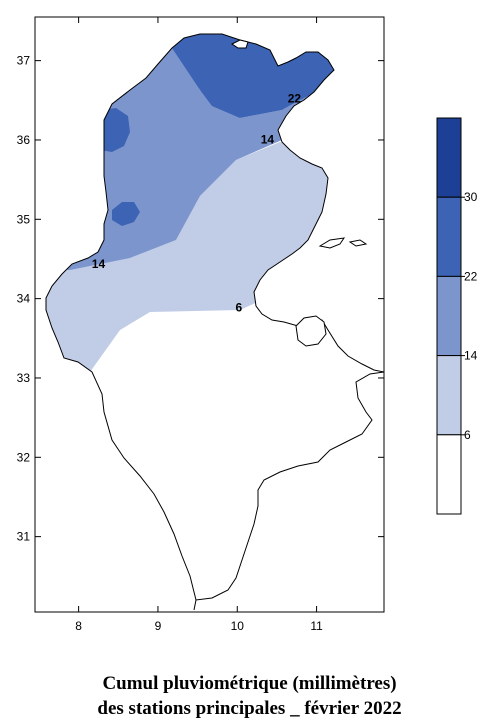  Describe the element at coordinates (24, 140) in the screenshot. I see `y-tick-label: 36` at that location.